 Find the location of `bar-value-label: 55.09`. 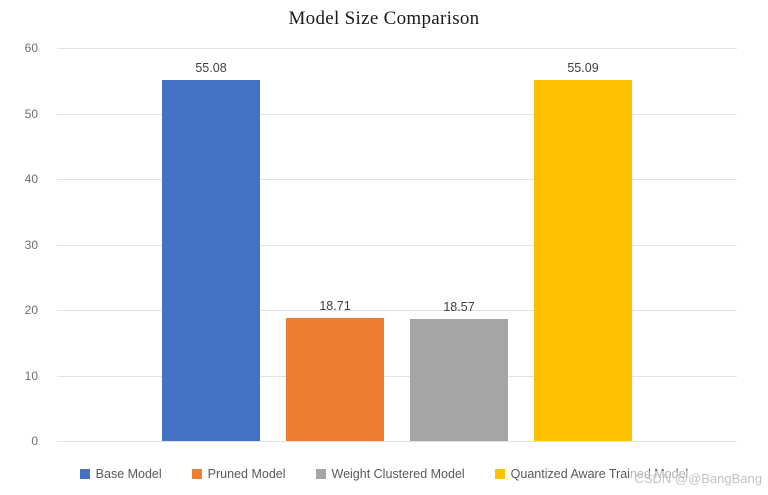

bar-value-label: 55.09 is located at coordinates (583, 68).